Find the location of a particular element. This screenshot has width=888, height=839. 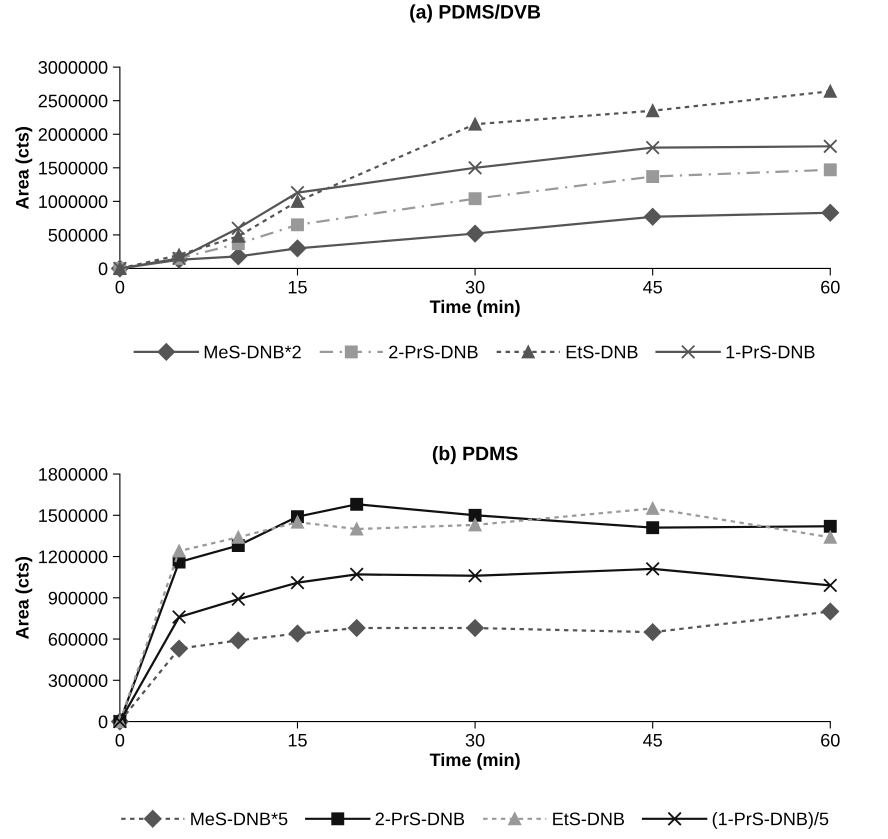

y-tick-label: 900000 is located at coordinates (78, 598).